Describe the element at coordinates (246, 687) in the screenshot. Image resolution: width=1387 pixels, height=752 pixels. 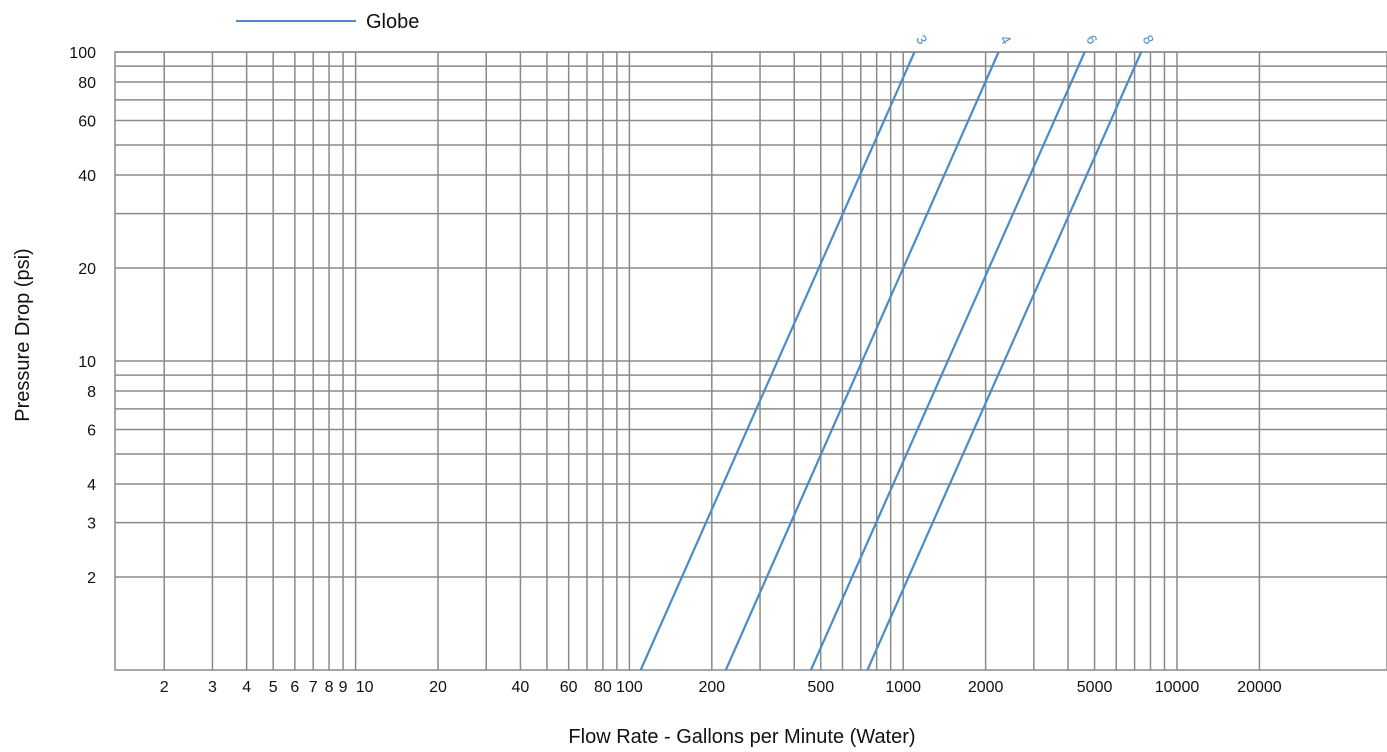
I see `x-tick-label: 4` at that location.